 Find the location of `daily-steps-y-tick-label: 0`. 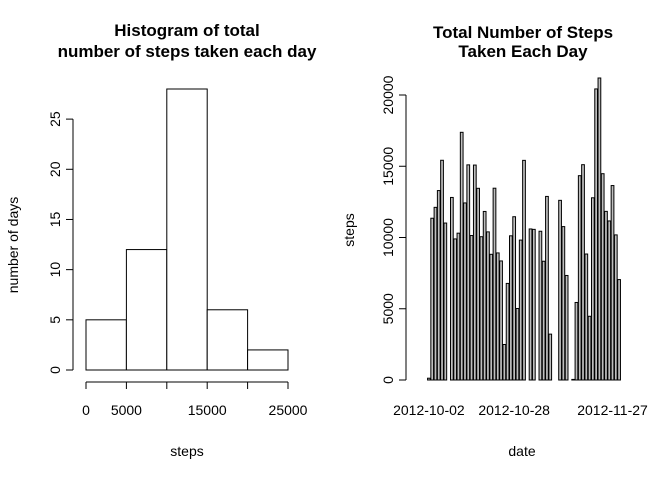

daily-steps-y-tick-label: 0 is located at coordinates (388, 380).